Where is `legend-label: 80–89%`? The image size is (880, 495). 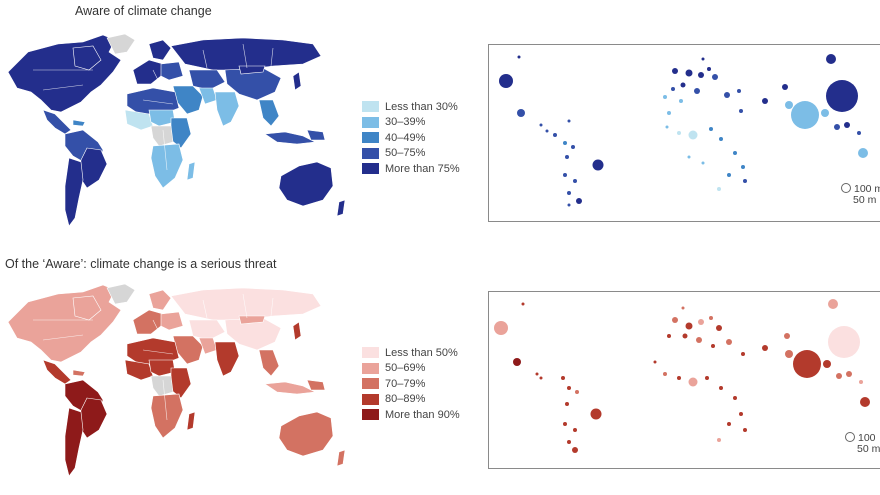
legend-label: 80–89% is located at coordinates (405, 399).